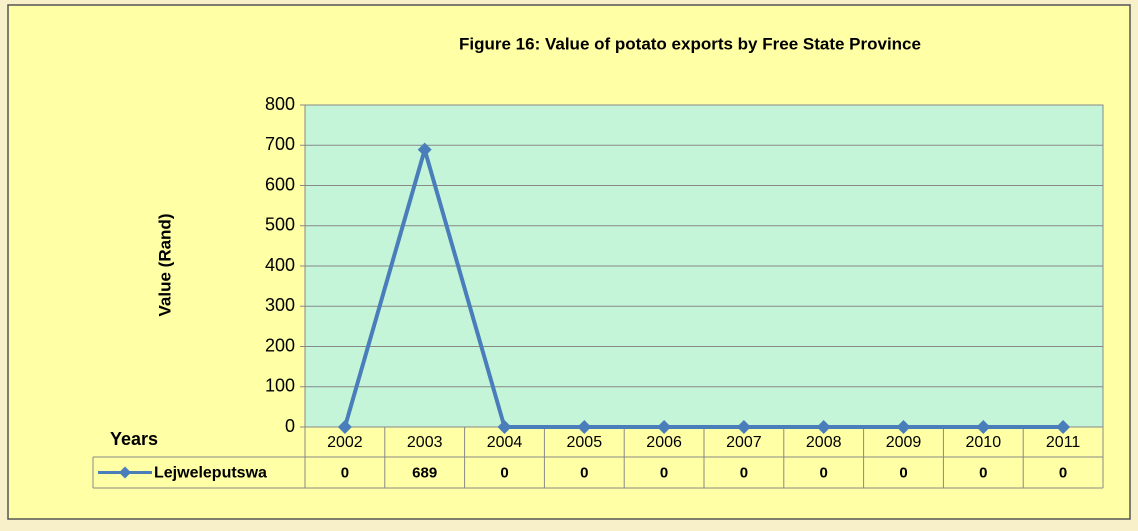 The image size is (1138, 531). Describe the element at coordinates (984, 442) in the screenshot. I see `x-tick-label: 2010` at that location.